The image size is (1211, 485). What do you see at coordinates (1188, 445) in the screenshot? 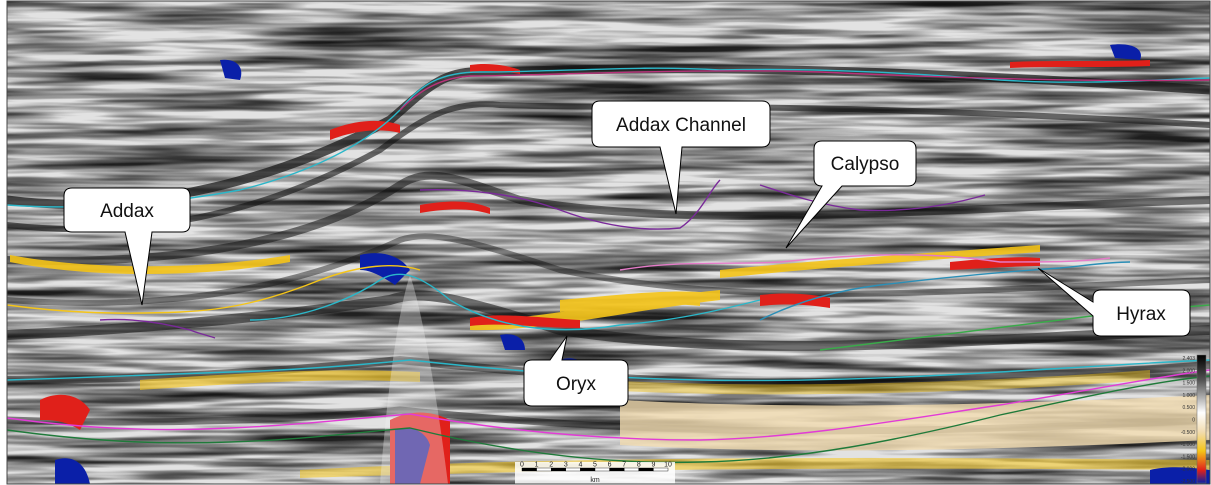
I see `color-bar-label: -1.000` at bounding box center [1188, 445].